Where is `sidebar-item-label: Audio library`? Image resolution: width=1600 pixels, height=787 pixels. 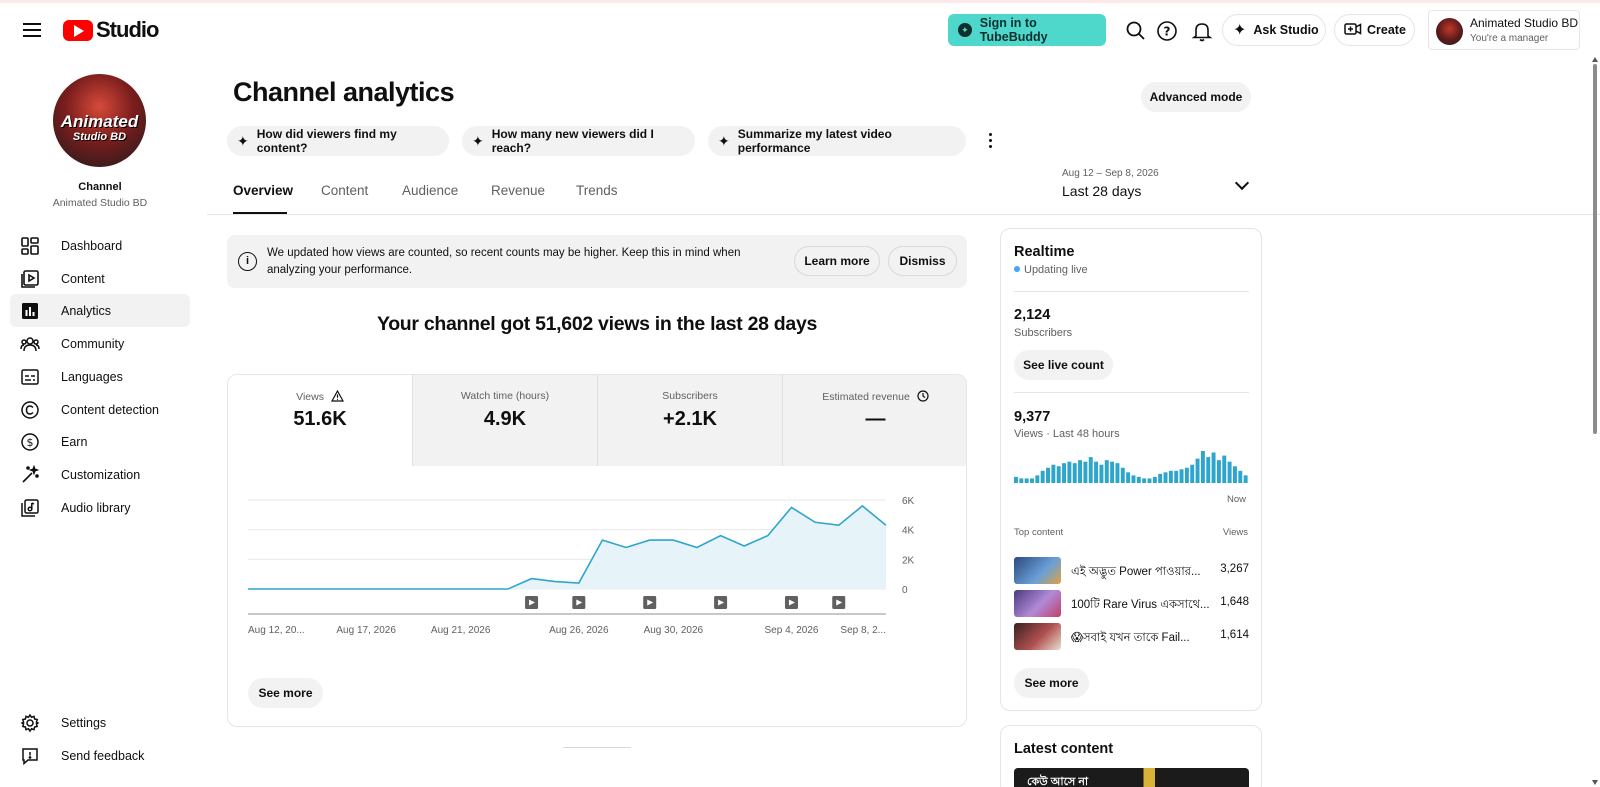 sidebar-item-label: Audio library is located at coordinates (96, 507).